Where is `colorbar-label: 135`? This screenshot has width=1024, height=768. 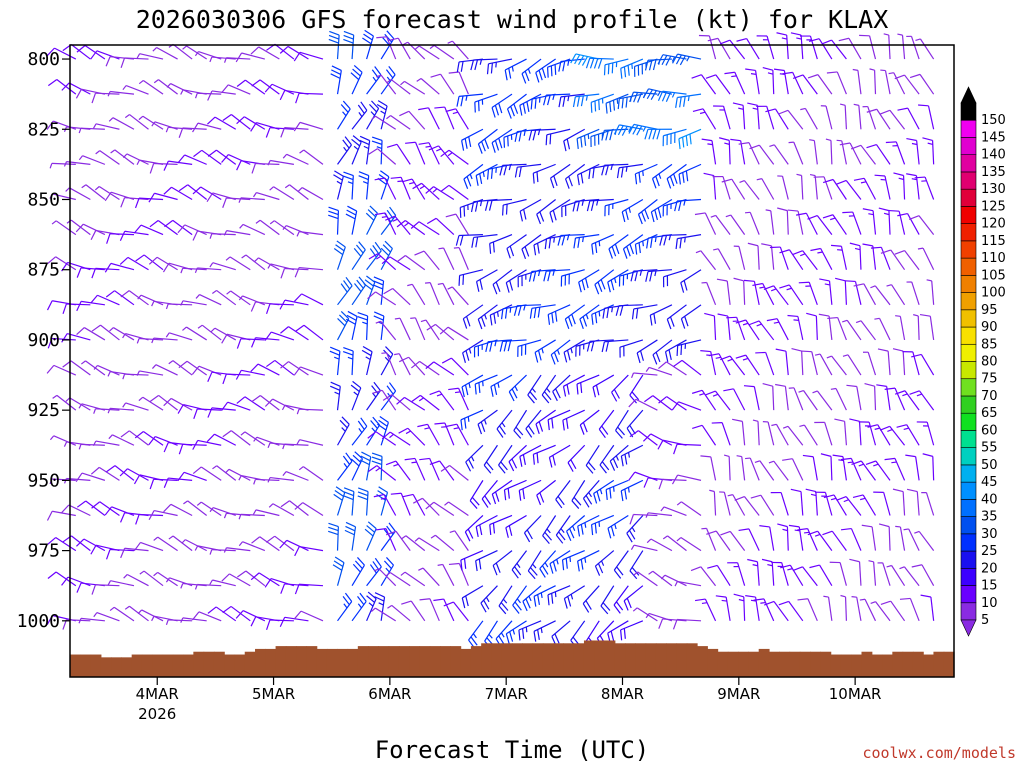 colorbar-label: 135 is located at coordinates (993, 172).